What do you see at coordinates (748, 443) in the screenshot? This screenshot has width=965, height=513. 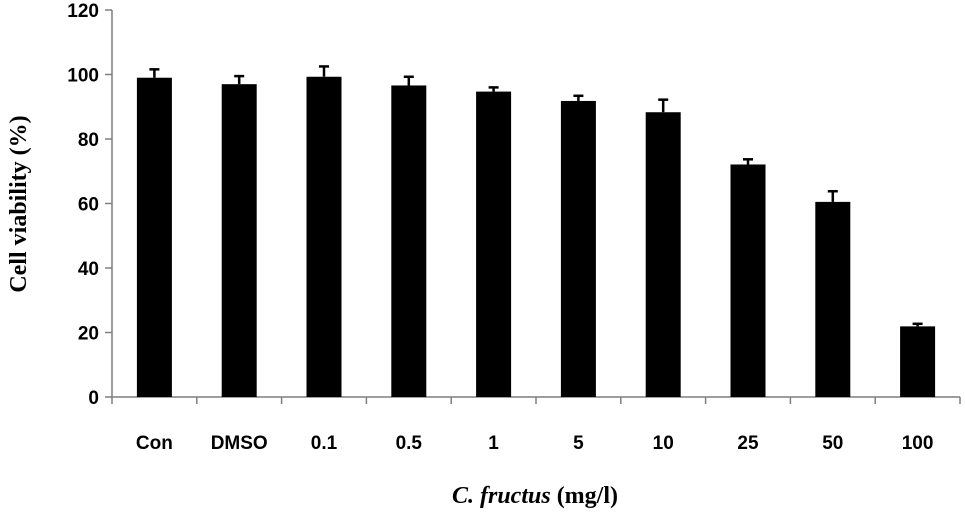 I see `x-tick-label: 25` at bounding box center [748, 443].